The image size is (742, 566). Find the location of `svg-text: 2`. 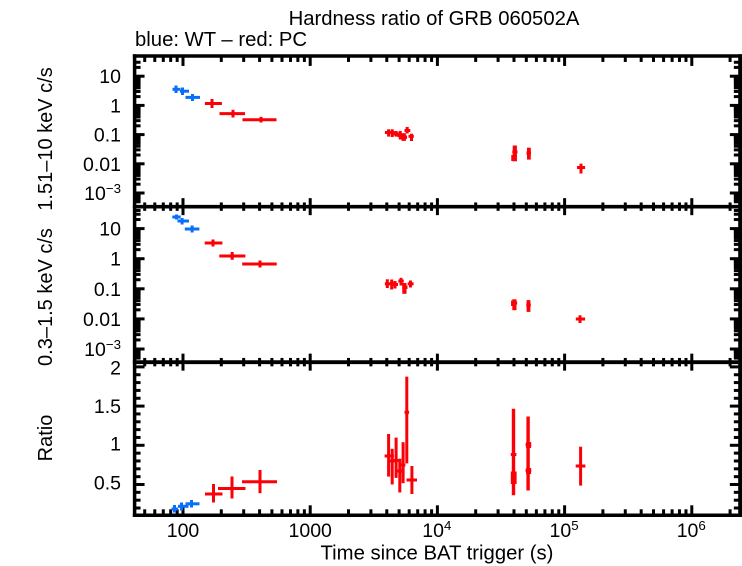

svg-text: 2 is located at coordinates (115, 369).